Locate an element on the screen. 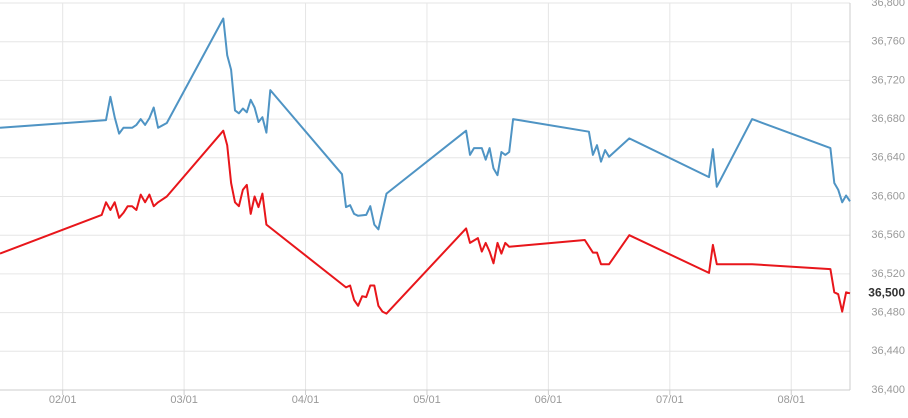 This screenshot has width=908, height=418. y-tick-label: 36,400 is located at coordinates (888, 390).